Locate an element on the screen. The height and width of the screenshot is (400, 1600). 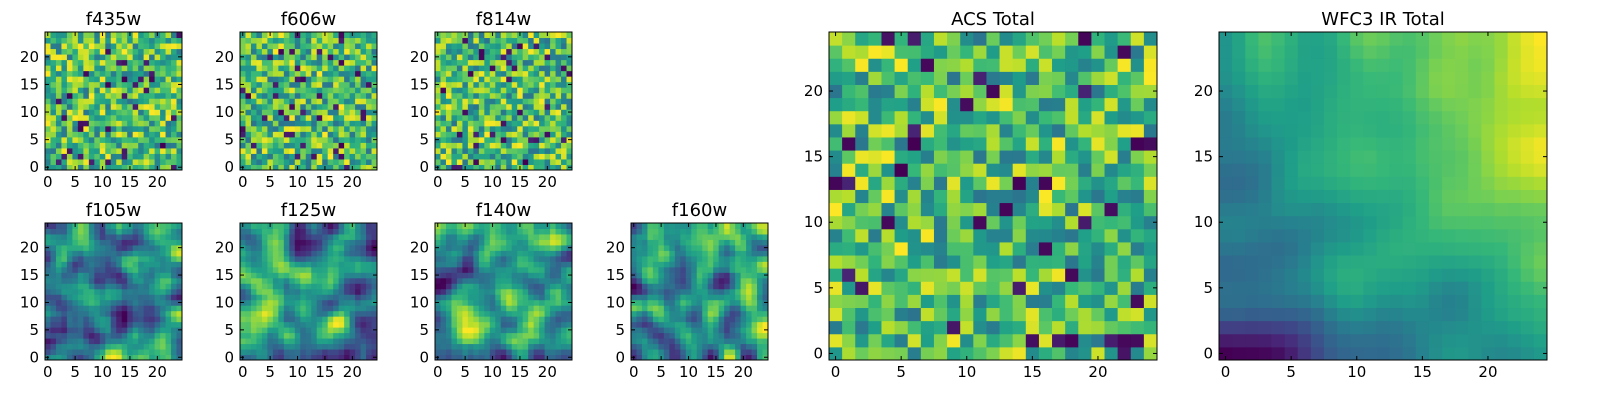
y-tick-label: 15 is located at coordinates (419, 275).